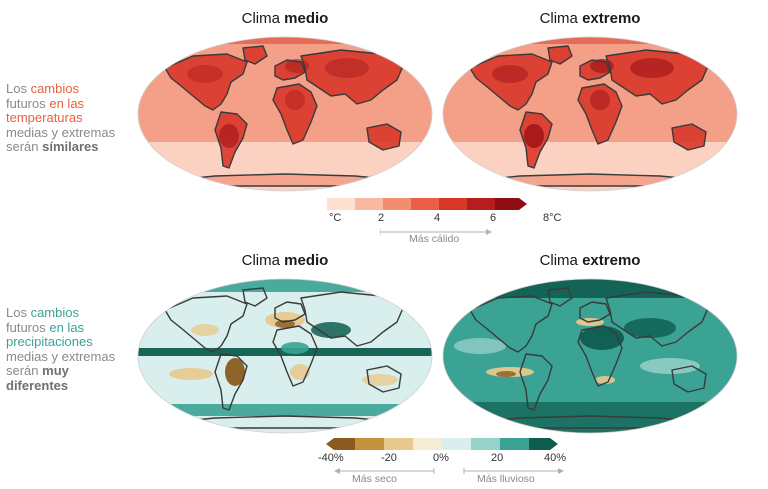 This screenshot has height=489, width=768. What do you see at coordinates (506, 479) in the screenshot?
I see `wetter-label: Más lluvioso` at bounding box center [506, 479].